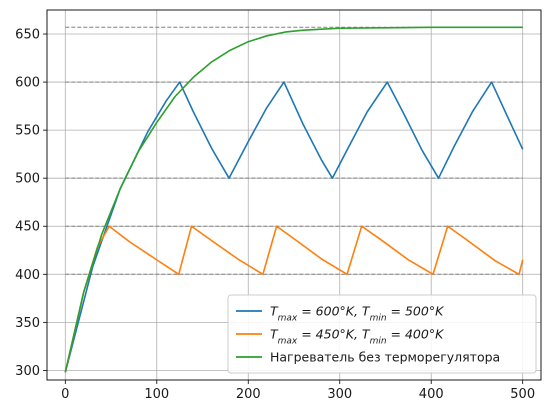  Describe the element at coordinates (27, 275) in the screenshot. I see `y-tick-label: 400` at that location.